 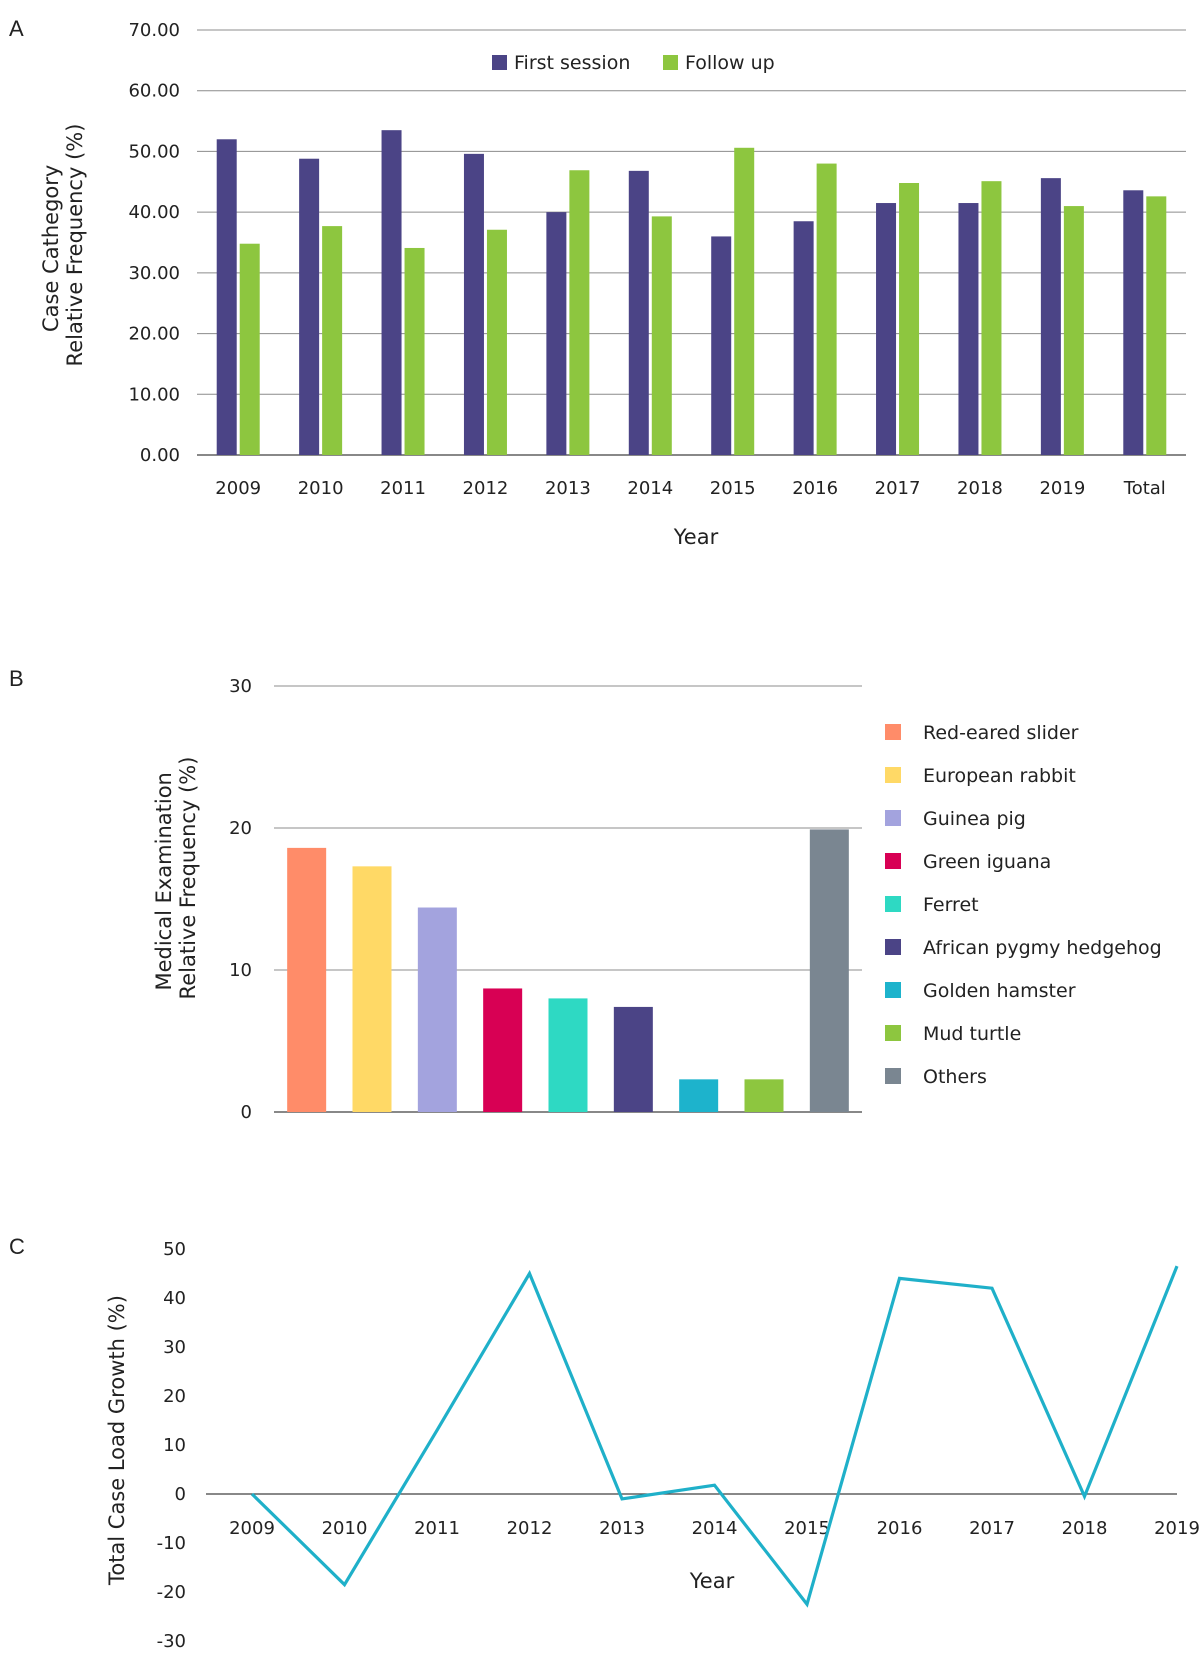 What do you see at coordinates (1085, 1528) in the screenshot?
I see `panel-c-x-tick-label: 2018` at bounding box center [1085, 1528].